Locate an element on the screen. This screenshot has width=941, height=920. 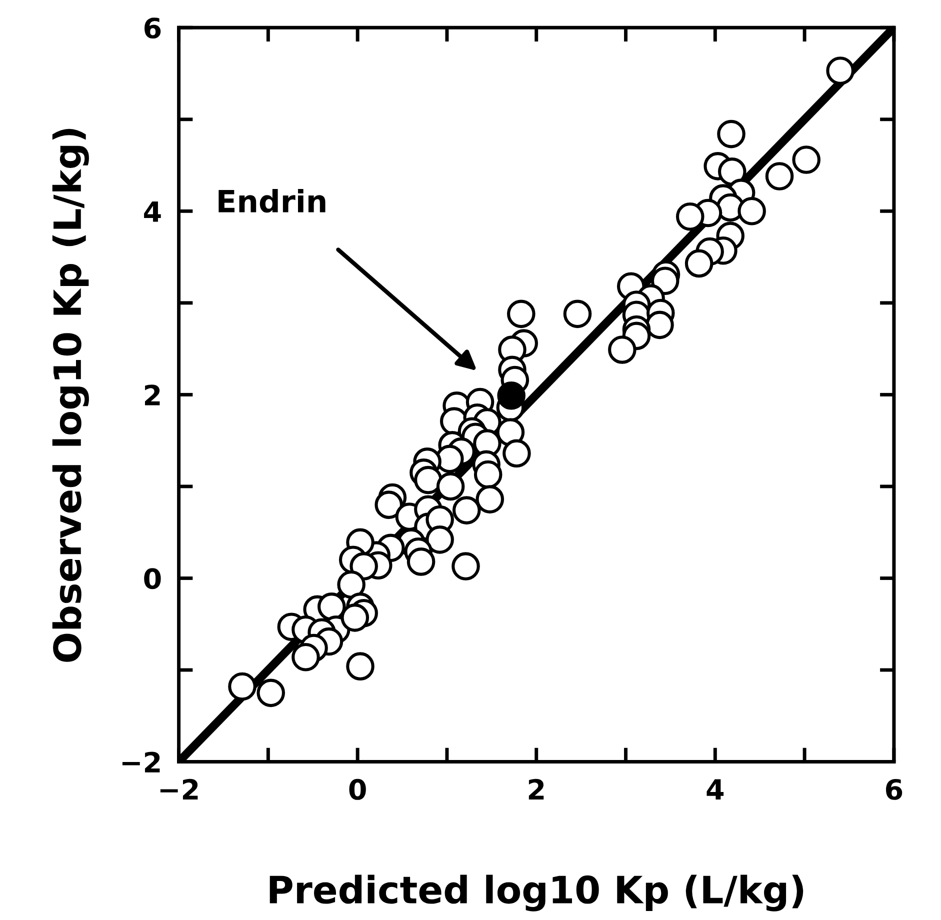
x-axis-title: Predicted log10 Kp (L/kg) is located at coordinates (537, 893).